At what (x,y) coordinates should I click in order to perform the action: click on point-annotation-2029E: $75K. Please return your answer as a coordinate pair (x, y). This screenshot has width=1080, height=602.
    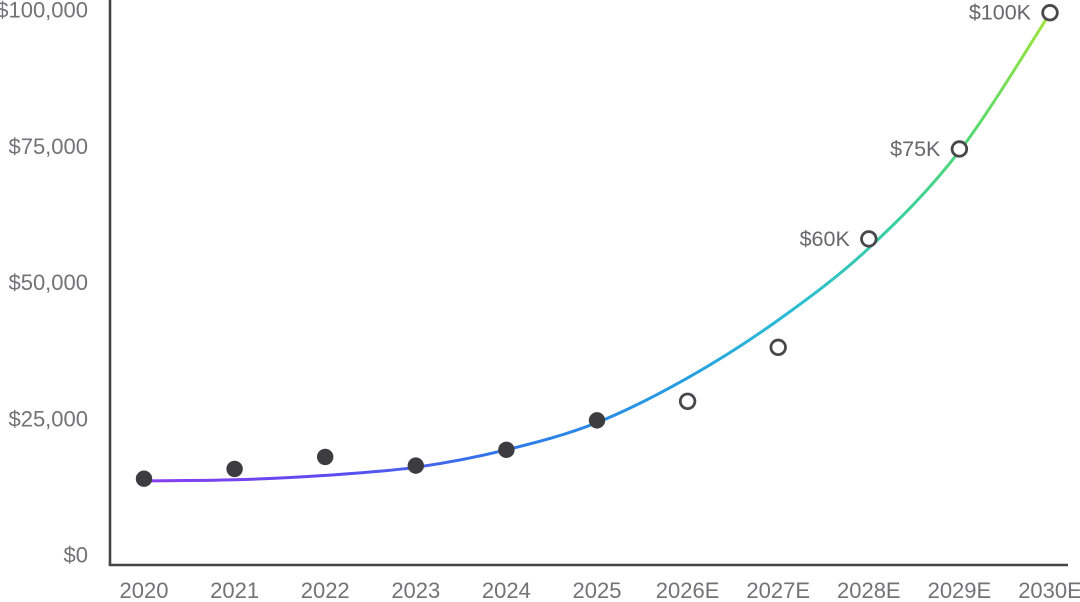
    Looking at the image, I should click on (915, 149).